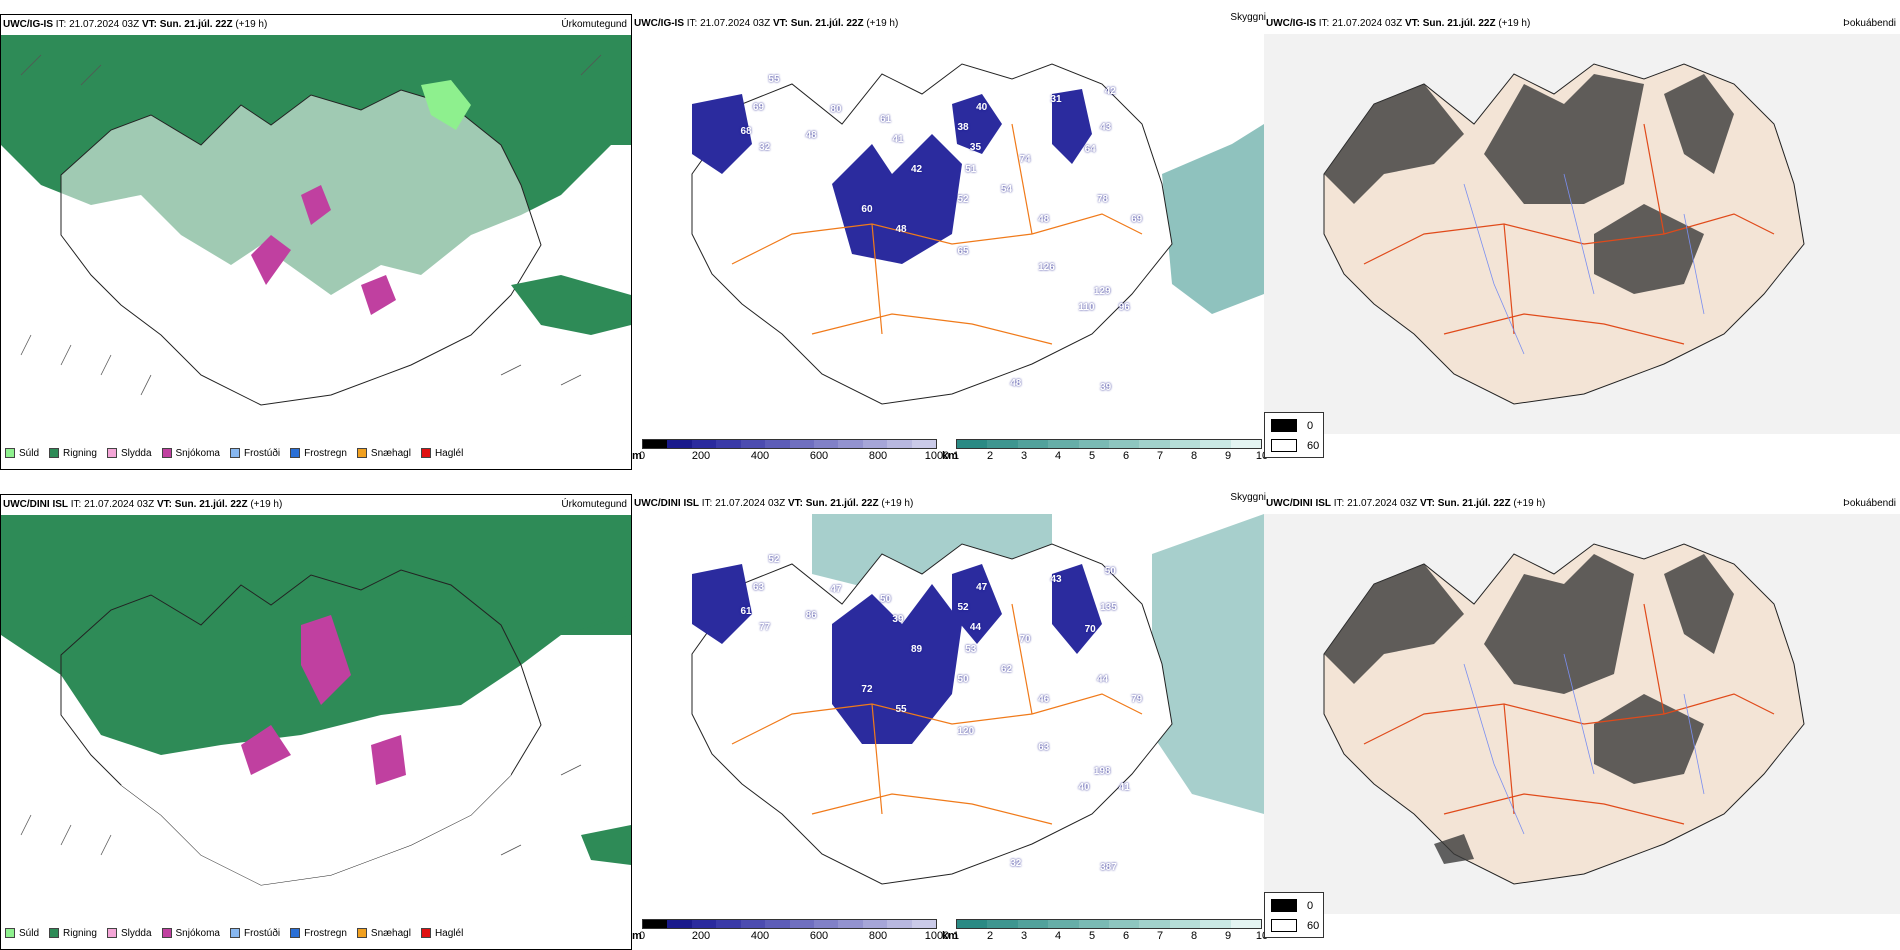 The height and width of the screenshot is (950, 1900). I want to click on fog-area, so click(1529, 709).